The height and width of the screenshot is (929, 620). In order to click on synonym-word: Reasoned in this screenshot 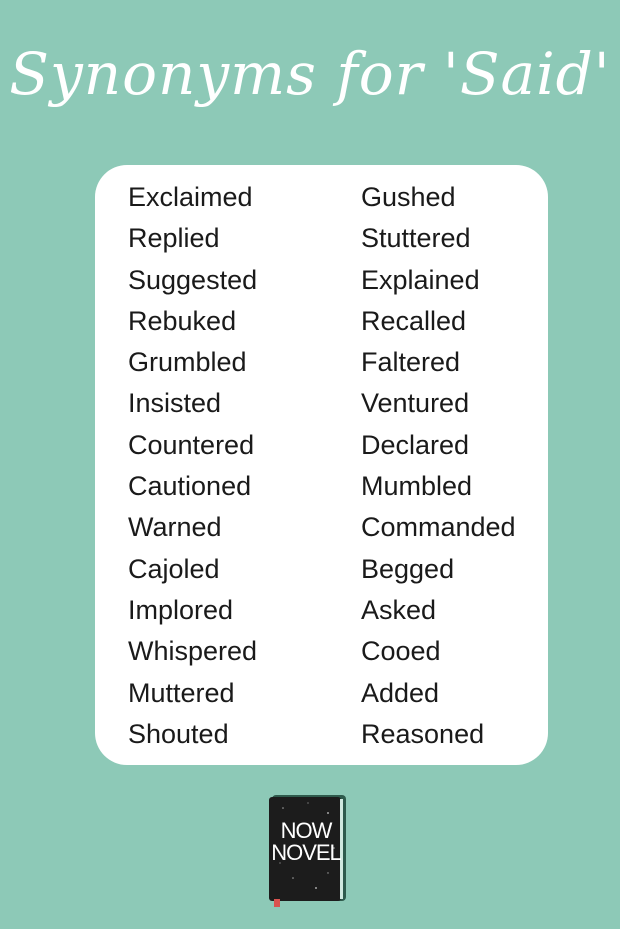, I will do `click(423, 733)`.